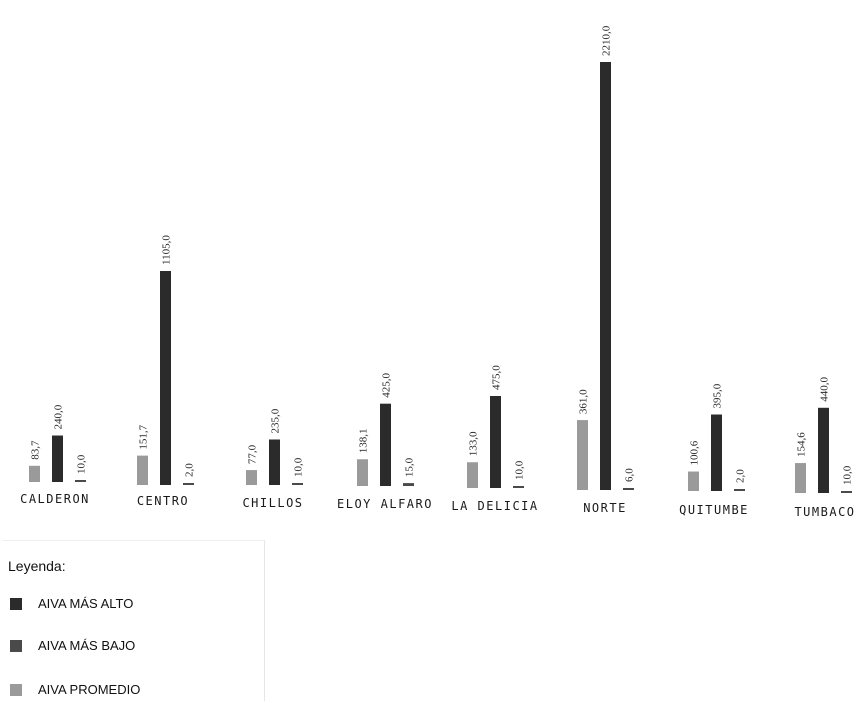 The height and width of the screenshot is (703, 865). Describe the element at coordinates (167, 250) in the screenshot. I see `value-label: 1105,0` at that location.